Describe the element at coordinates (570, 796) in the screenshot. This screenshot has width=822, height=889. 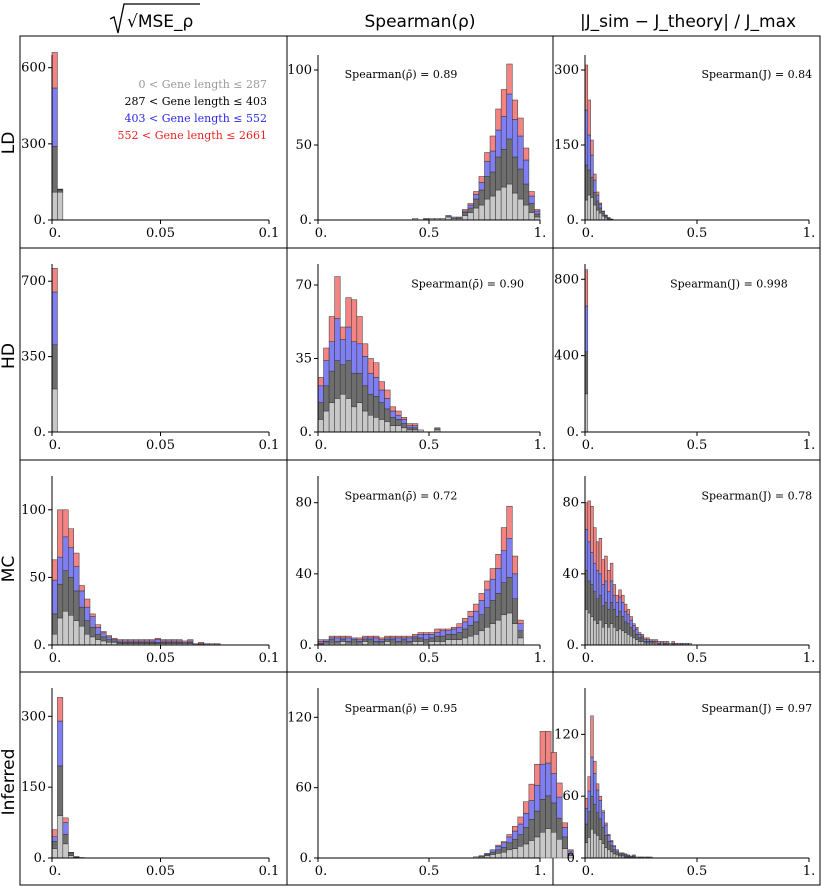
I see `y-tick-label: 60` at that location.